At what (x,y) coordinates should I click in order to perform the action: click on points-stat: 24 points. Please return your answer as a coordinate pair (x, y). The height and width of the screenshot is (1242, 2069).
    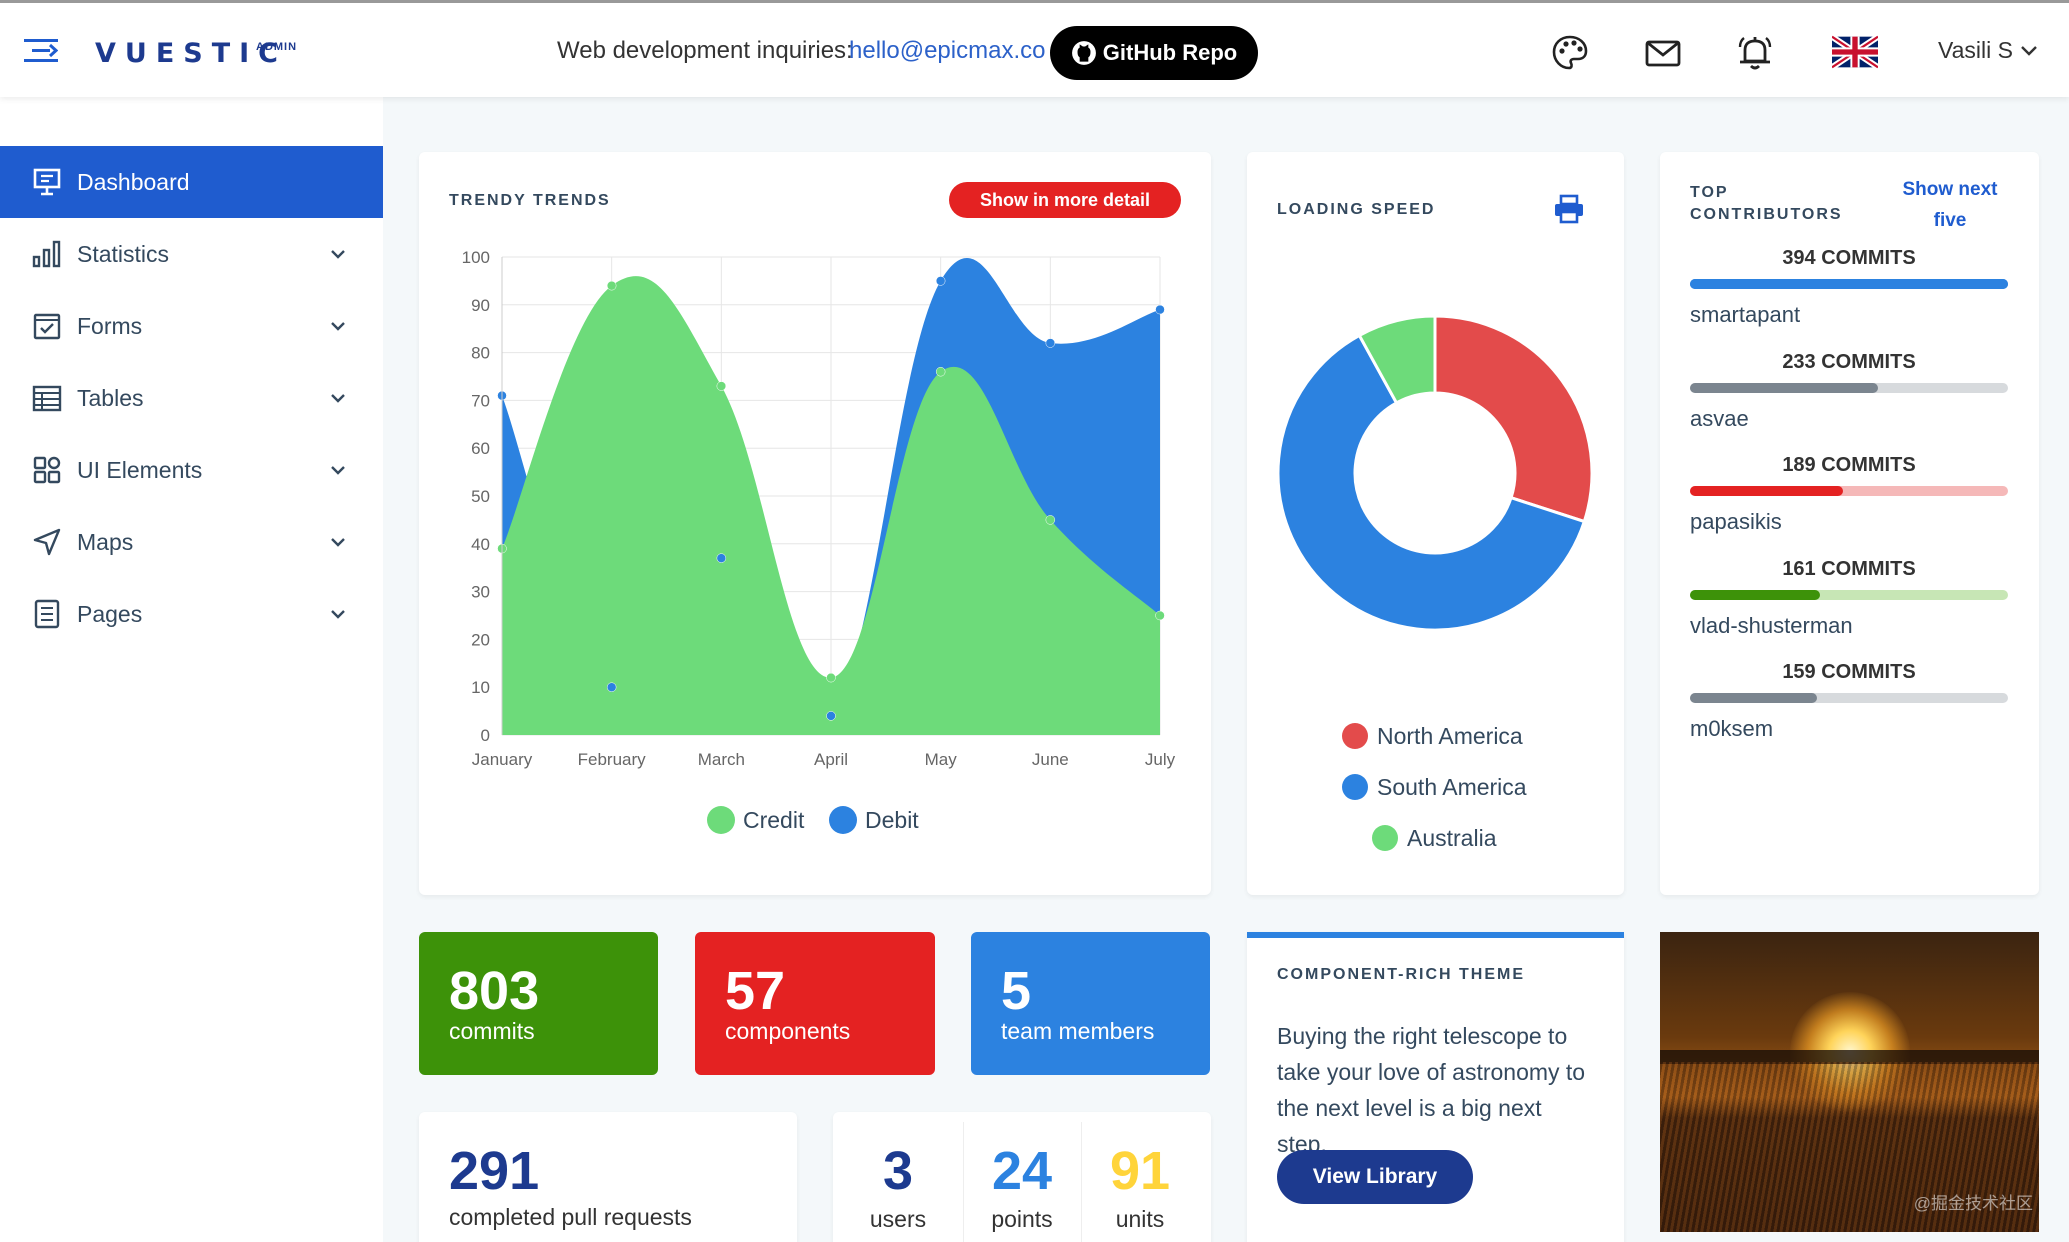
    Looking at the image, I should click on (1022, 1177).